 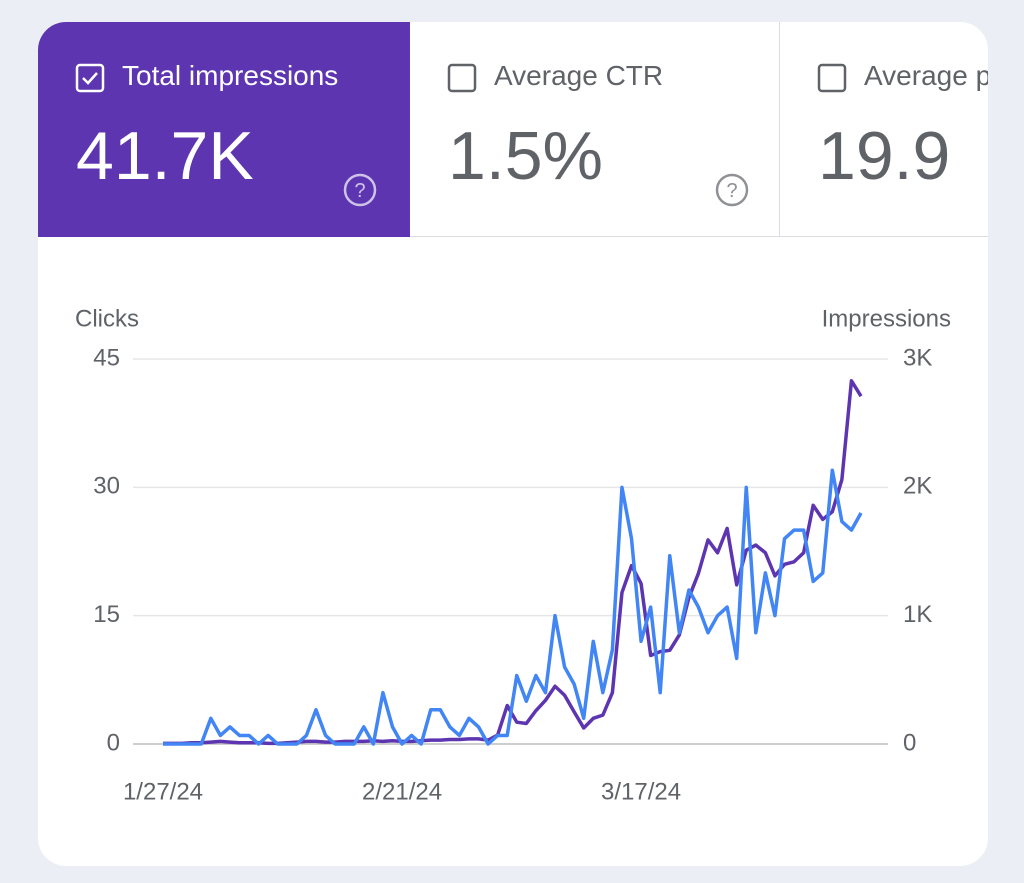 What do you see at coordinates (525, 156) in the screenshot?
I see `metric-value: 1.5%` at bounding box center [525, 156].